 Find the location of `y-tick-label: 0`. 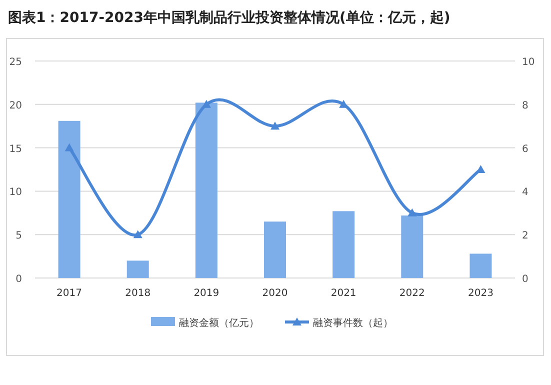

y-tick-label: 0 is located at coordinates (19, 279).